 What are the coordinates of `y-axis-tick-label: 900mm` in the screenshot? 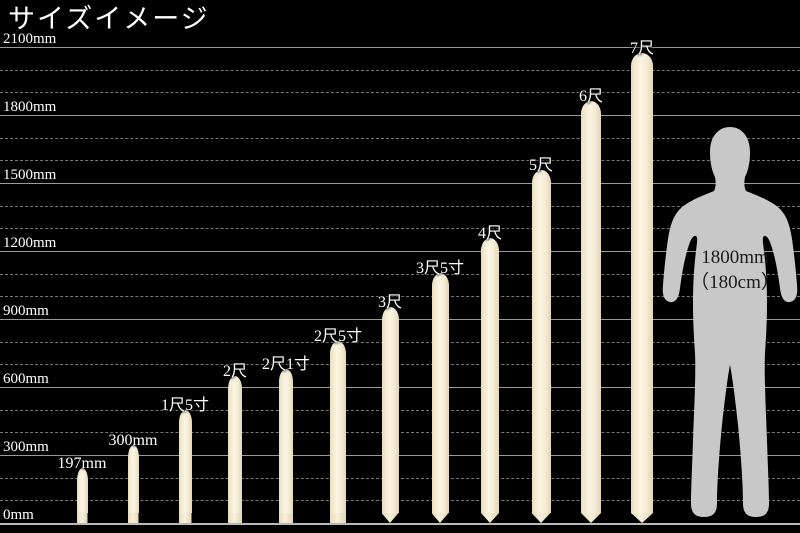 It's located at (26, 311).